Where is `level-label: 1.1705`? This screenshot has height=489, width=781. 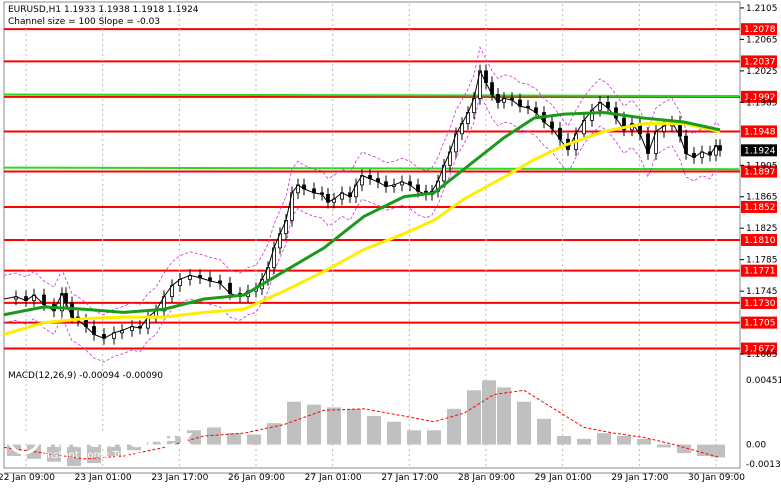 level-label: 1.1705 is located at coordinates (760, 324).